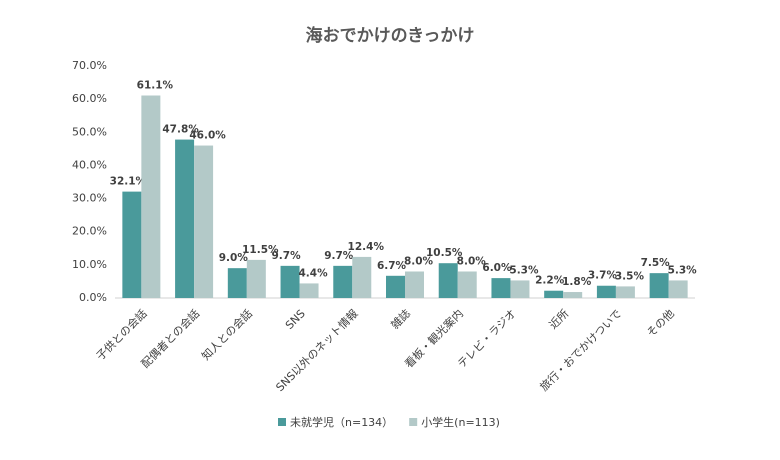 This screenshot has height=460, width=780. Describe the element at coordinates (207, 136) in the screenshot. I see `value-label: 46.0%` at that location.